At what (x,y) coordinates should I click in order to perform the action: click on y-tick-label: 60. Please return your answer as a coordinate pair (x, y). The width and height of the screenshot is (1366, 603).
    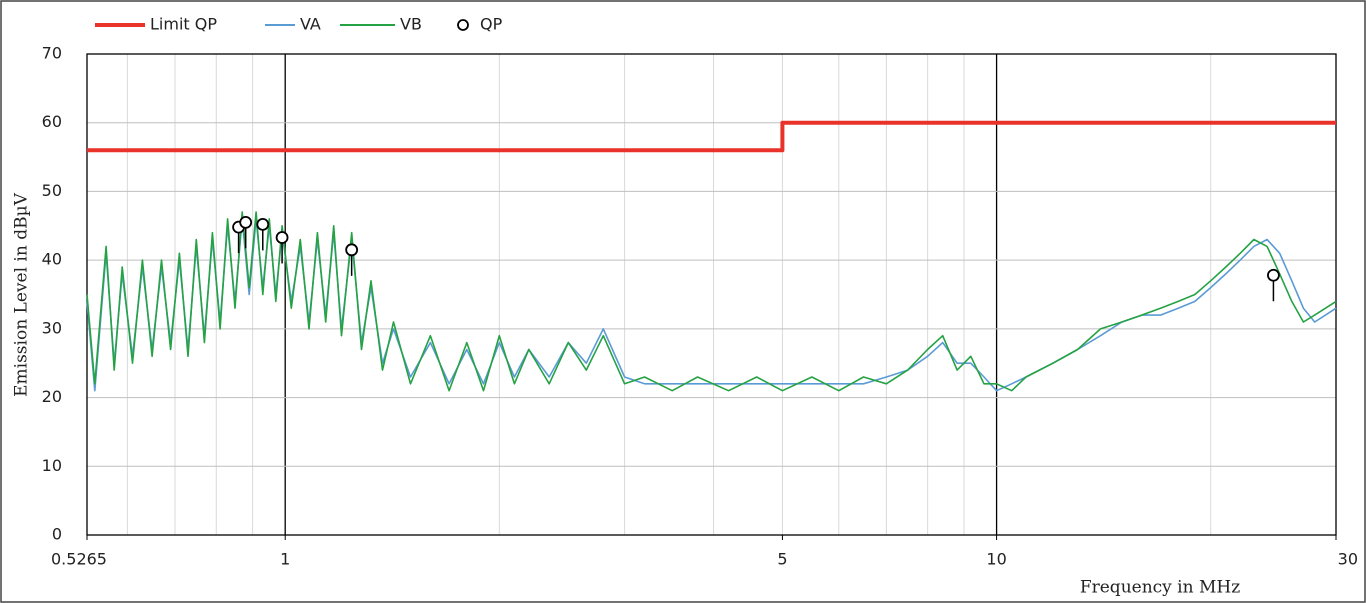
    Looking at the image, I should click on (52, 121).